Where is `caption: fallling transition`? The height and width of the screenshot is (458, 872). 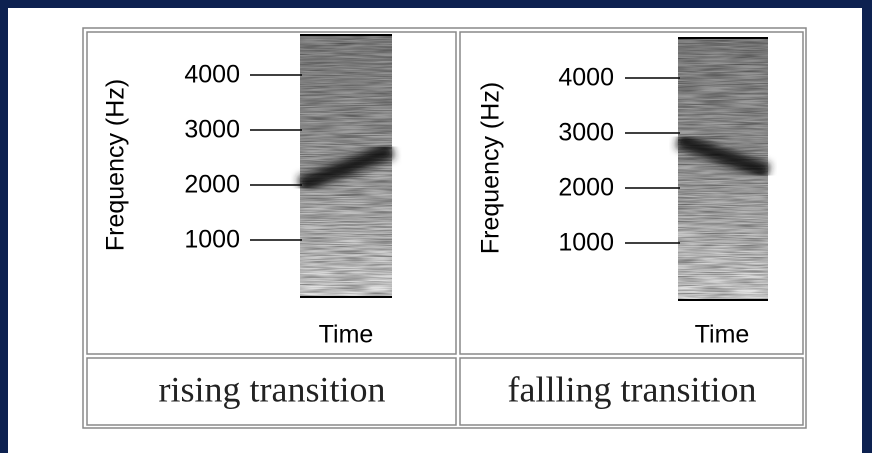 caption: fallling transition is located at coordinates (632, 389).